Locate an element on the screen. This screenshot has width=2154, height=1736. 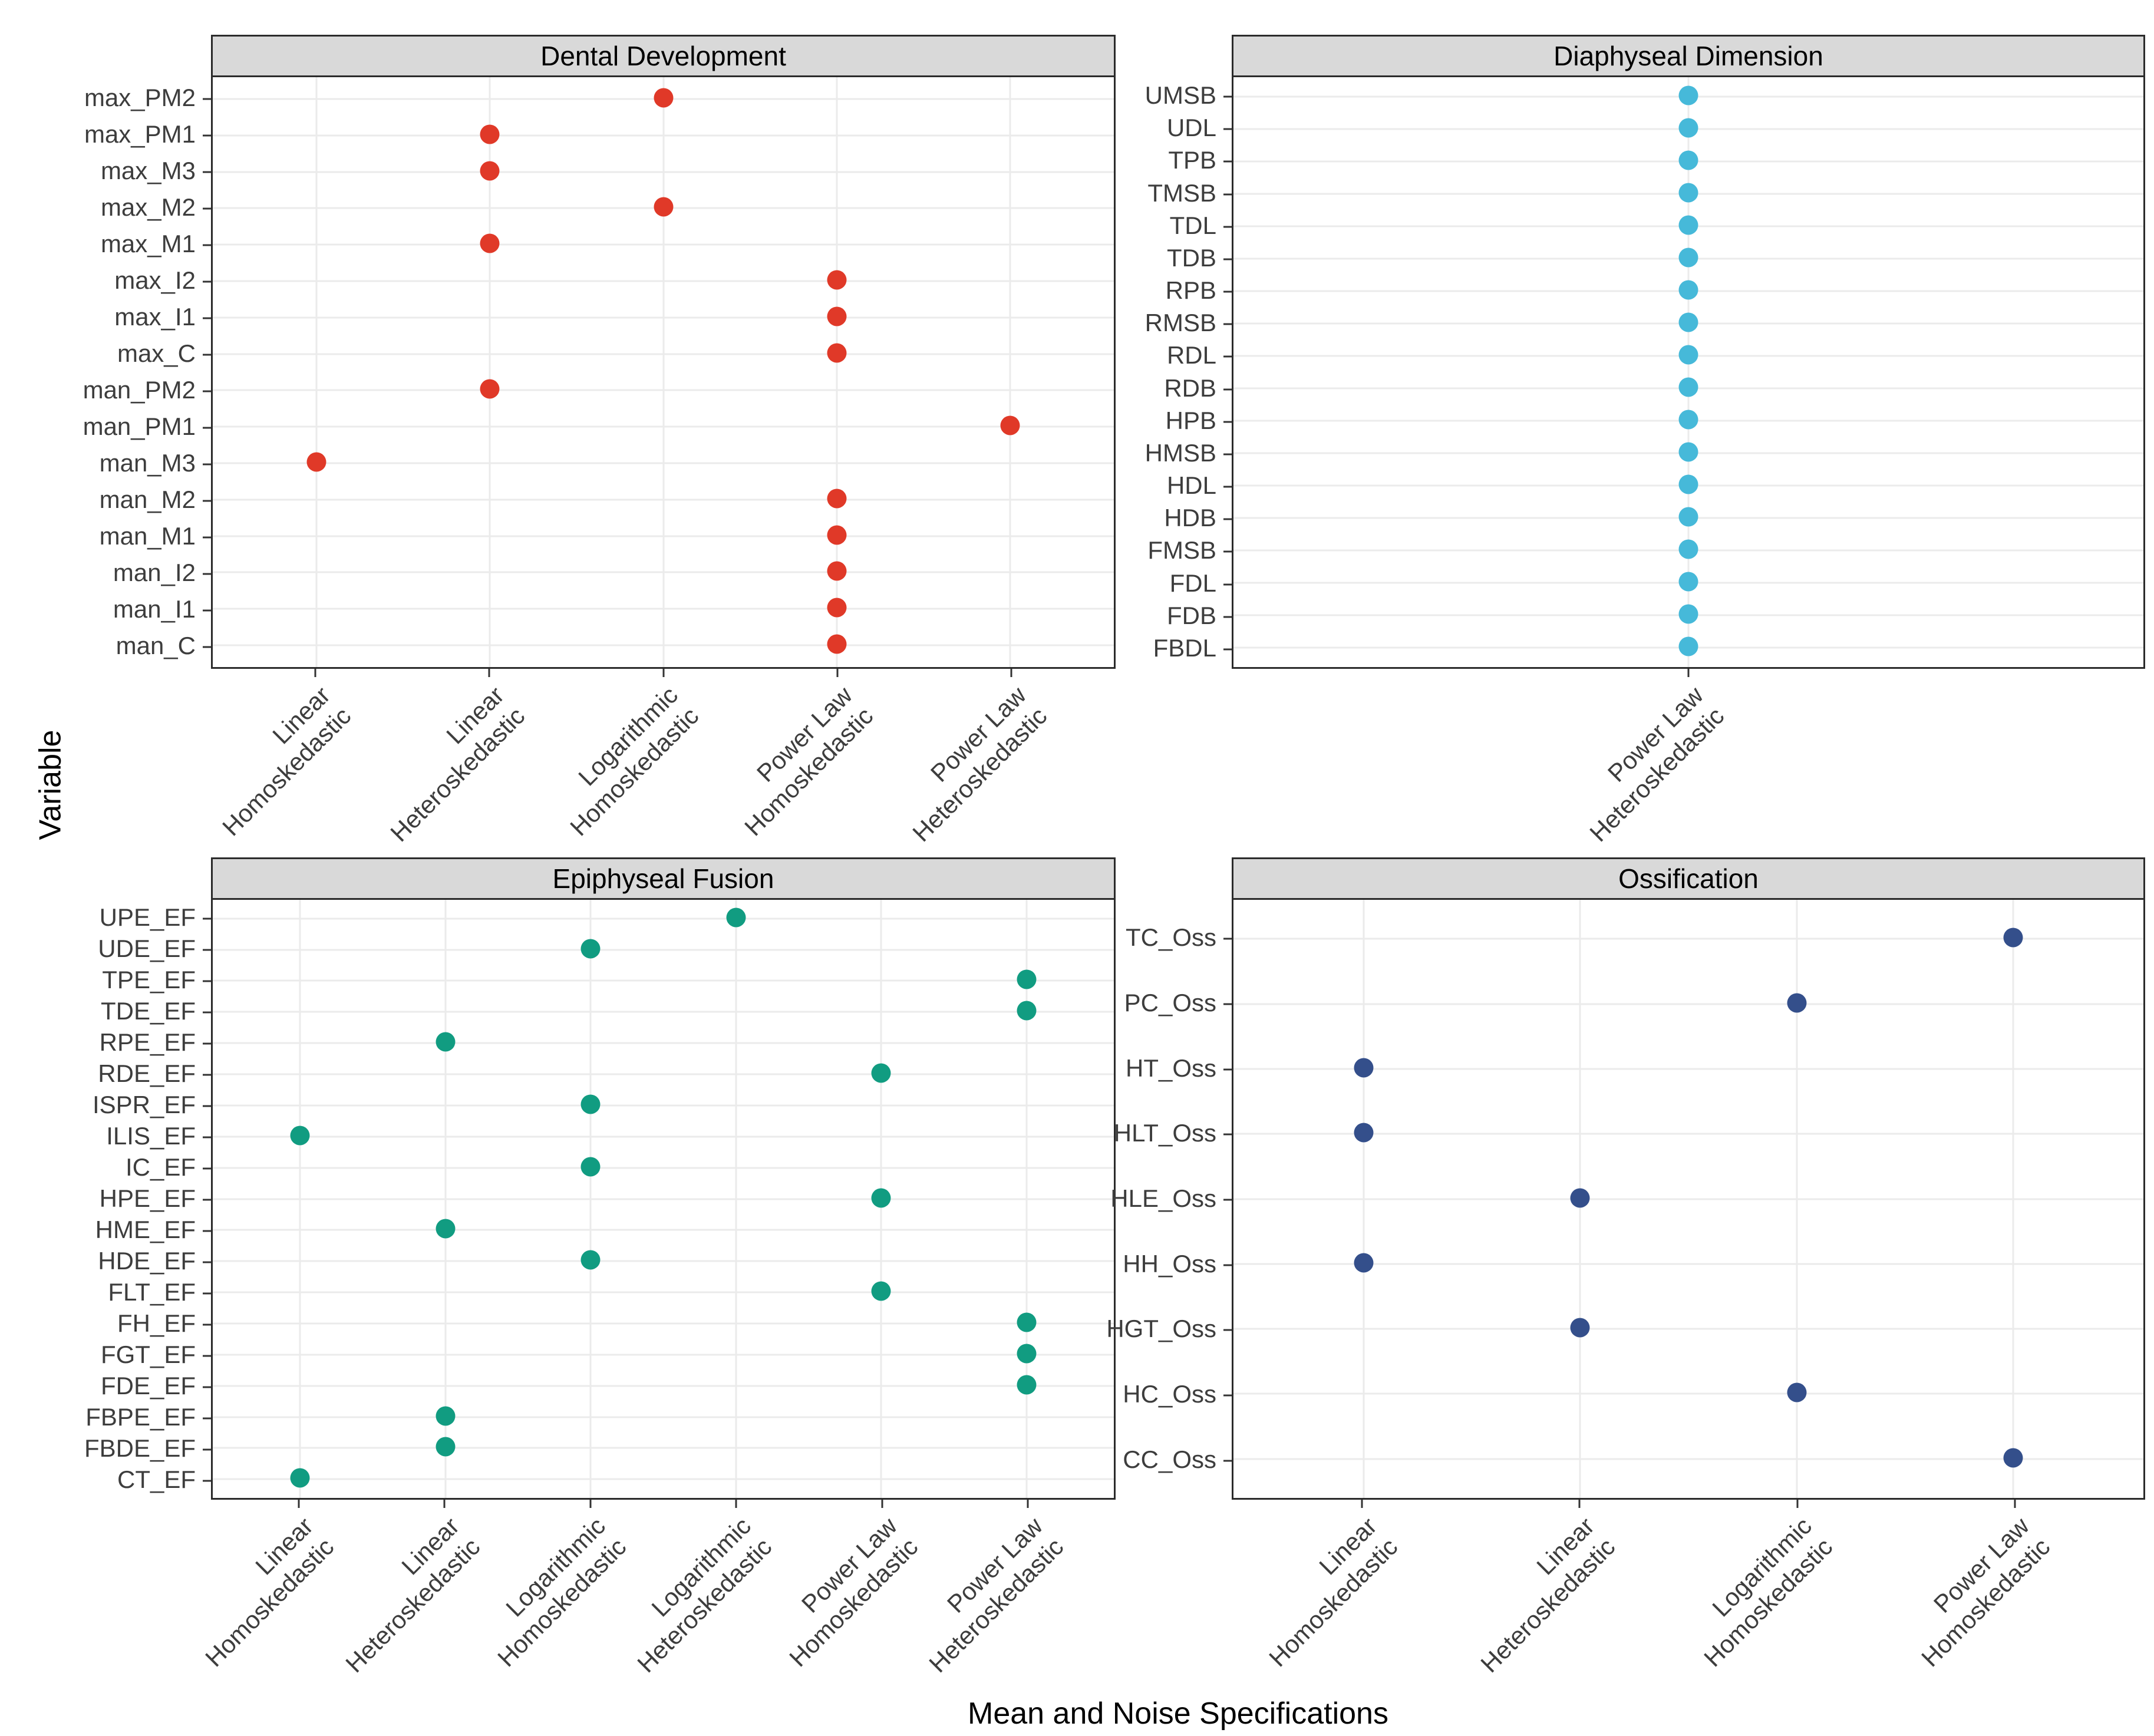
y-tick-label: TDB is located at coordinates (1191, 258).